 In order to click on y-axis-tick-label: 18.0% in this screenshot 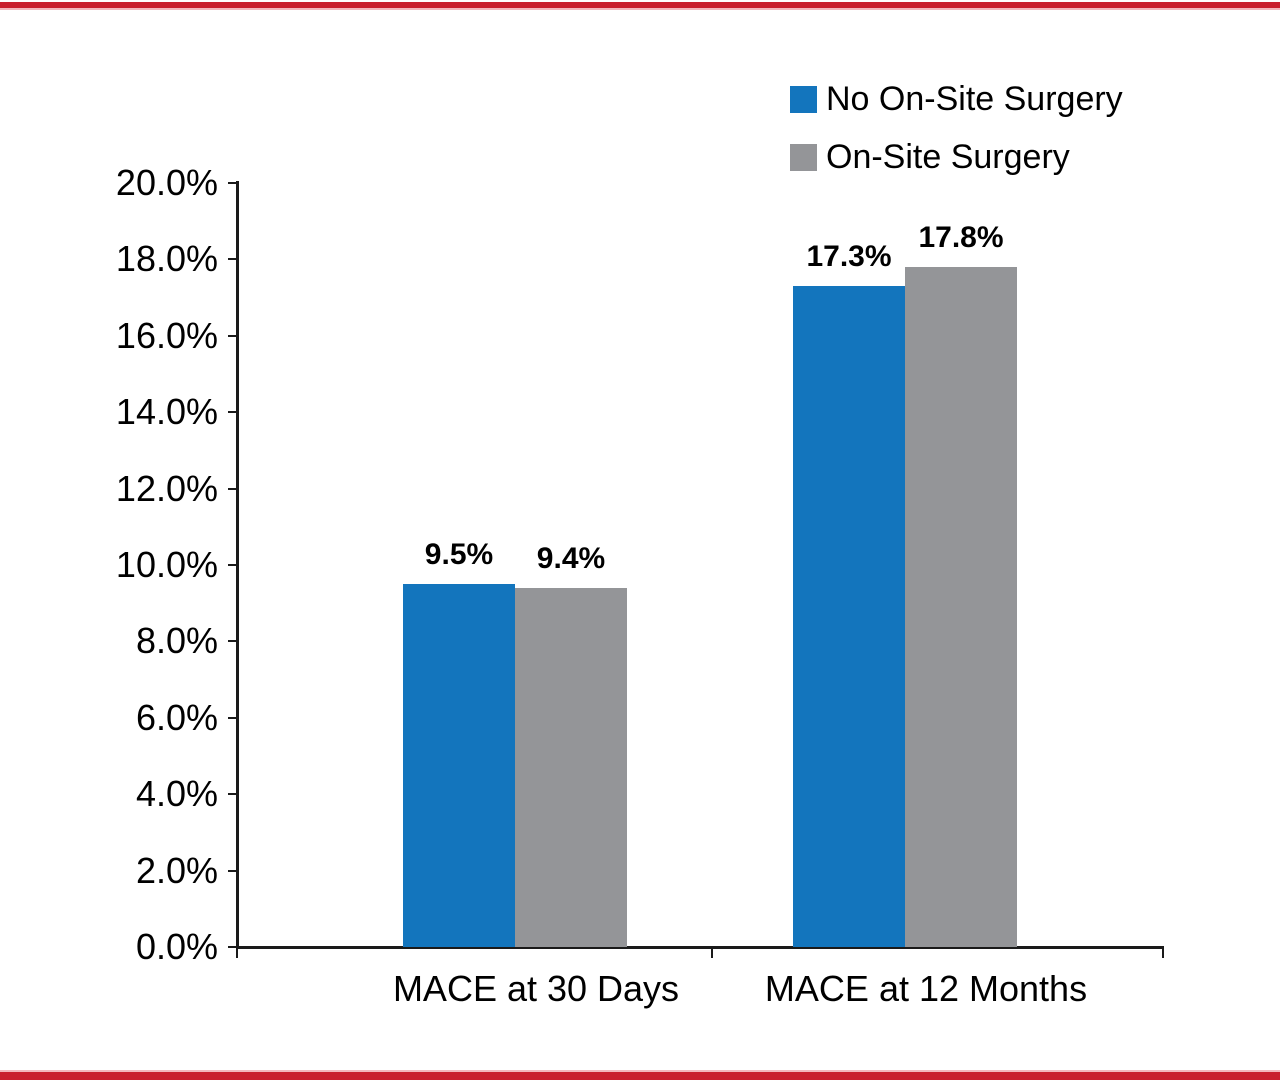, I will do `click(166, 259)`.